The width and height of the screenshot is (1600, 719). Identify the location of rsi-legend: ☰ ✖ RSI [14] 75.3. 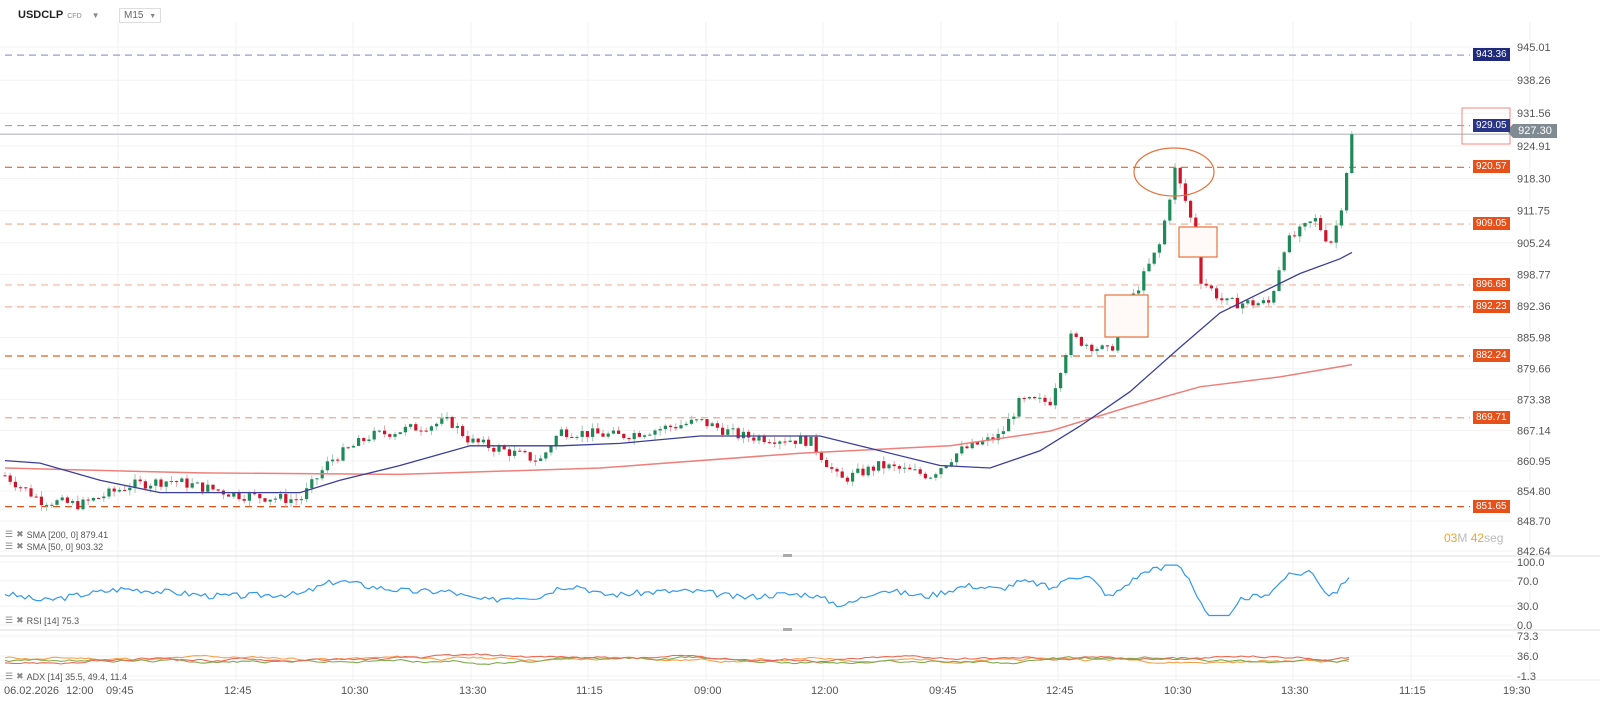
(42, 620).